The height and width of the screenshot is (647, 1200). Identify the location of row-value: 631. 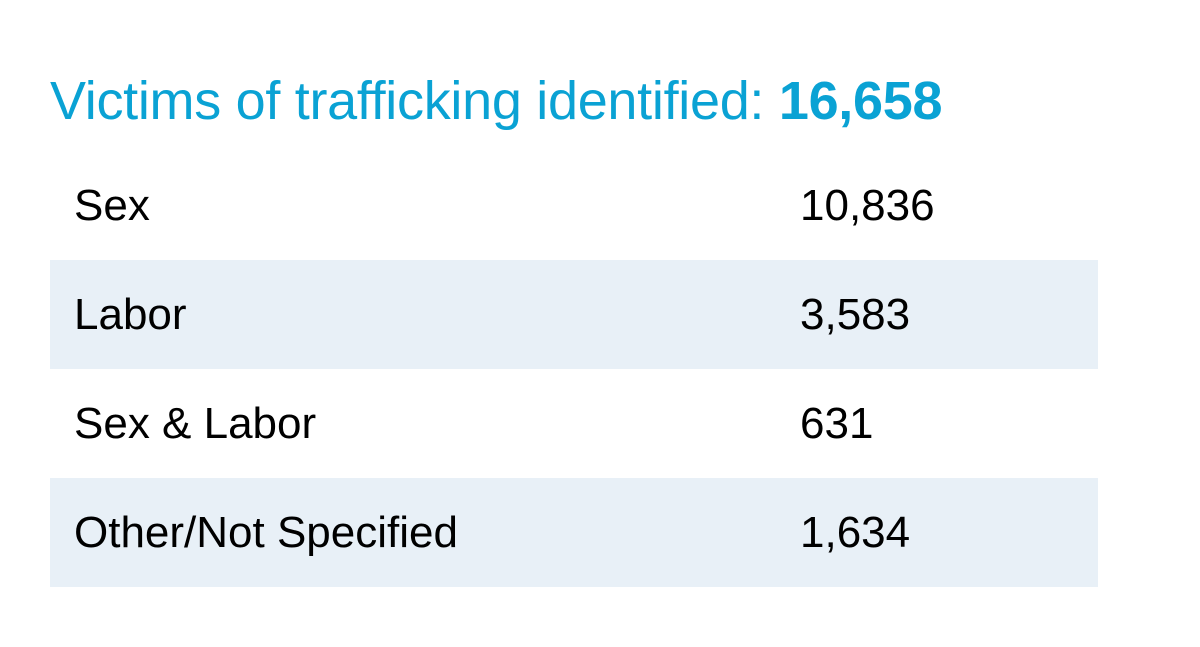
(837, 423).